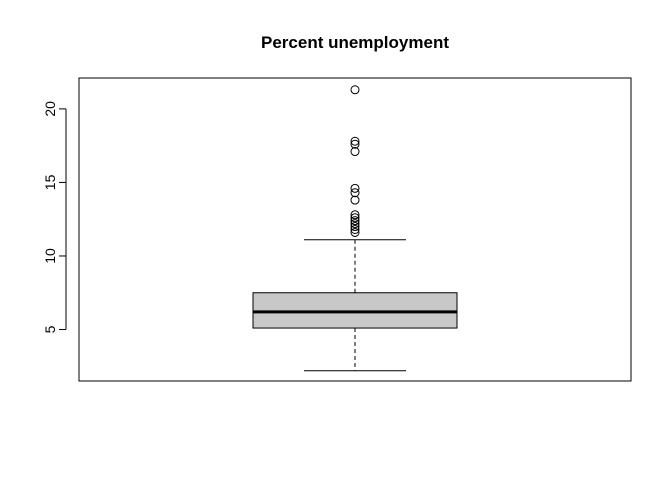  I want to click on chart-title: Percent unemployment, so click(355, 42).